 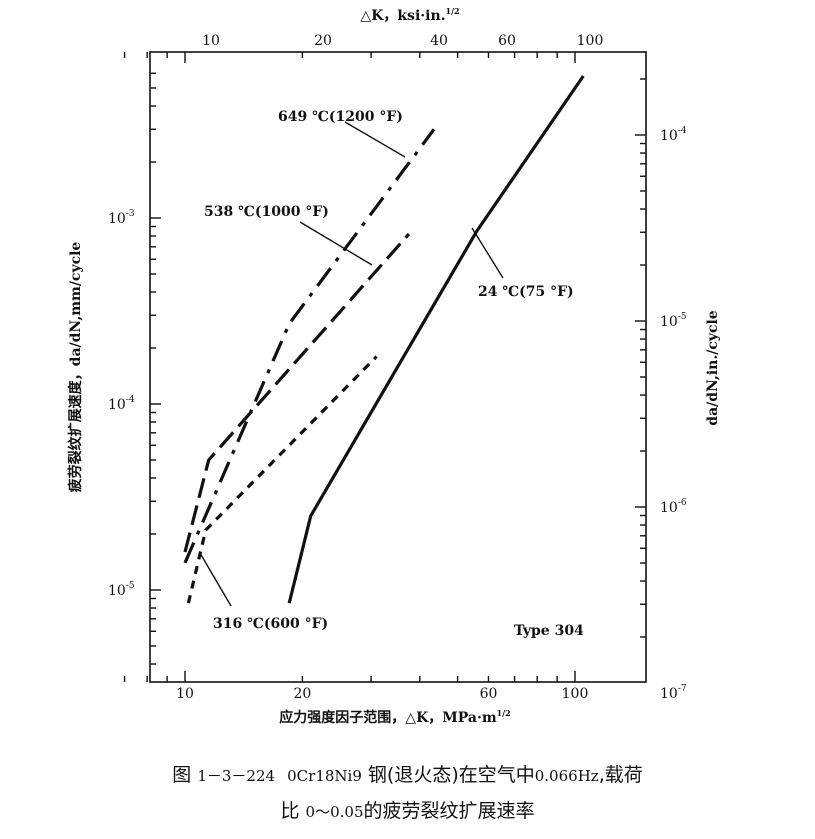 I want to click on x-tick-label: 100, so click(x=575, y=694).